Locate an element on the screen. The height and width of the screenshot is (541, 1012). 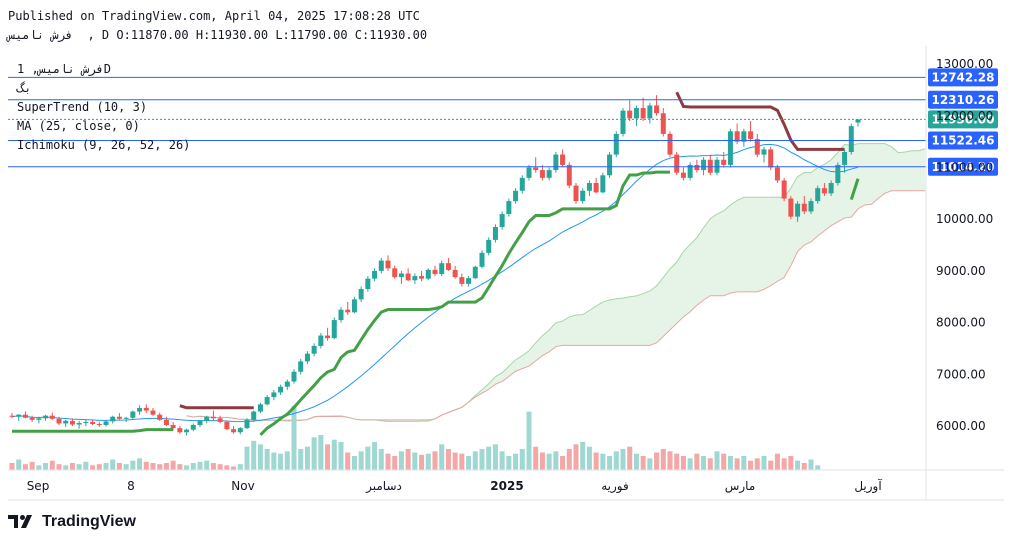
legend-supertrend: SuperTrend (10, 3) is located at coordinates (82, 107).